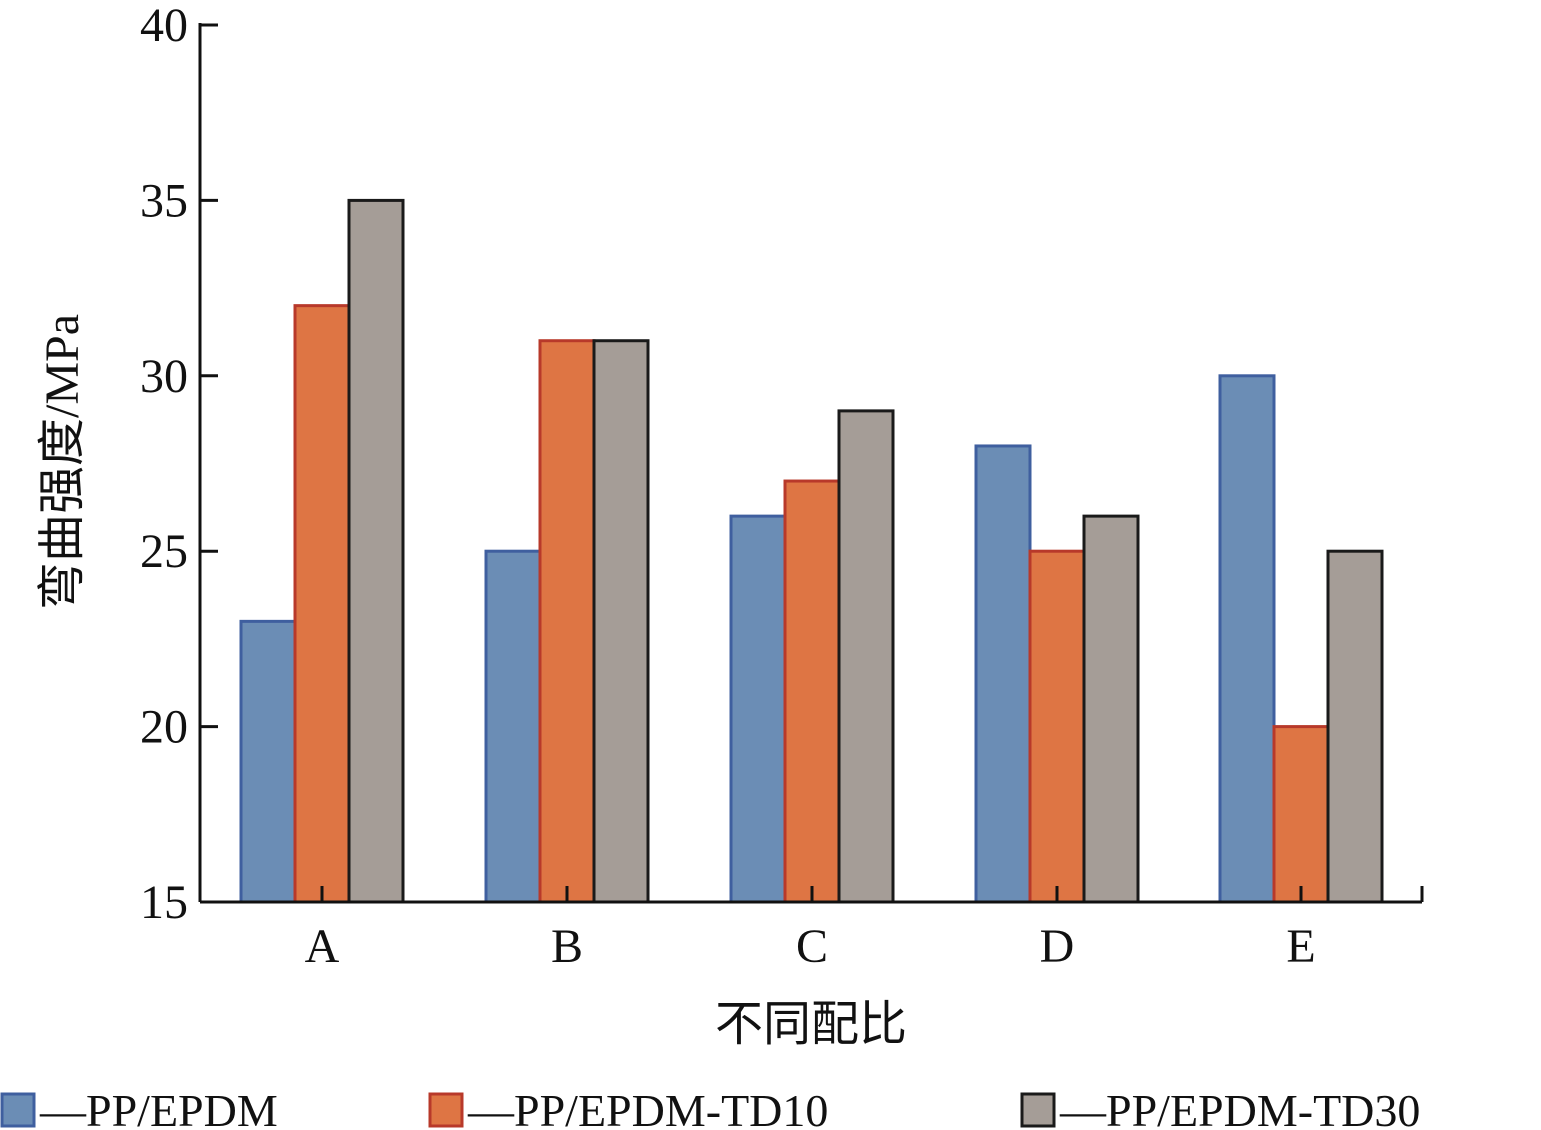 The image size is (1541, 1130). What do you see at coordinates (811, 1024) in the screenshot?
I see `x-axis-title: 不同配比` at bounding box center [811, 1024].